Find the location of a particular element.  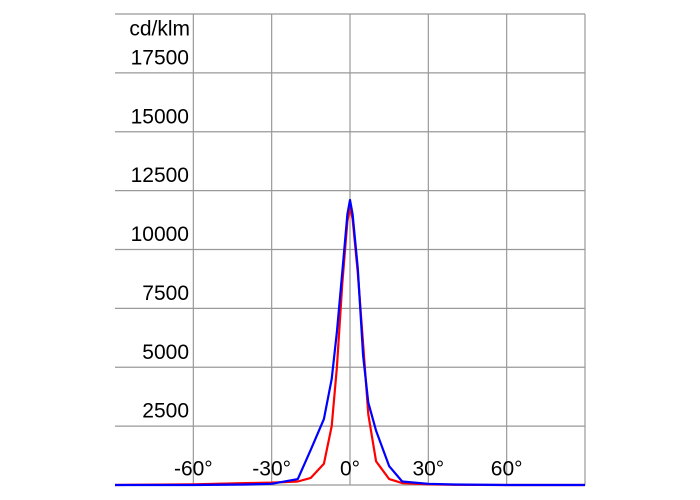

y-tick-label: 17500 is located at coordinates (160, 57).